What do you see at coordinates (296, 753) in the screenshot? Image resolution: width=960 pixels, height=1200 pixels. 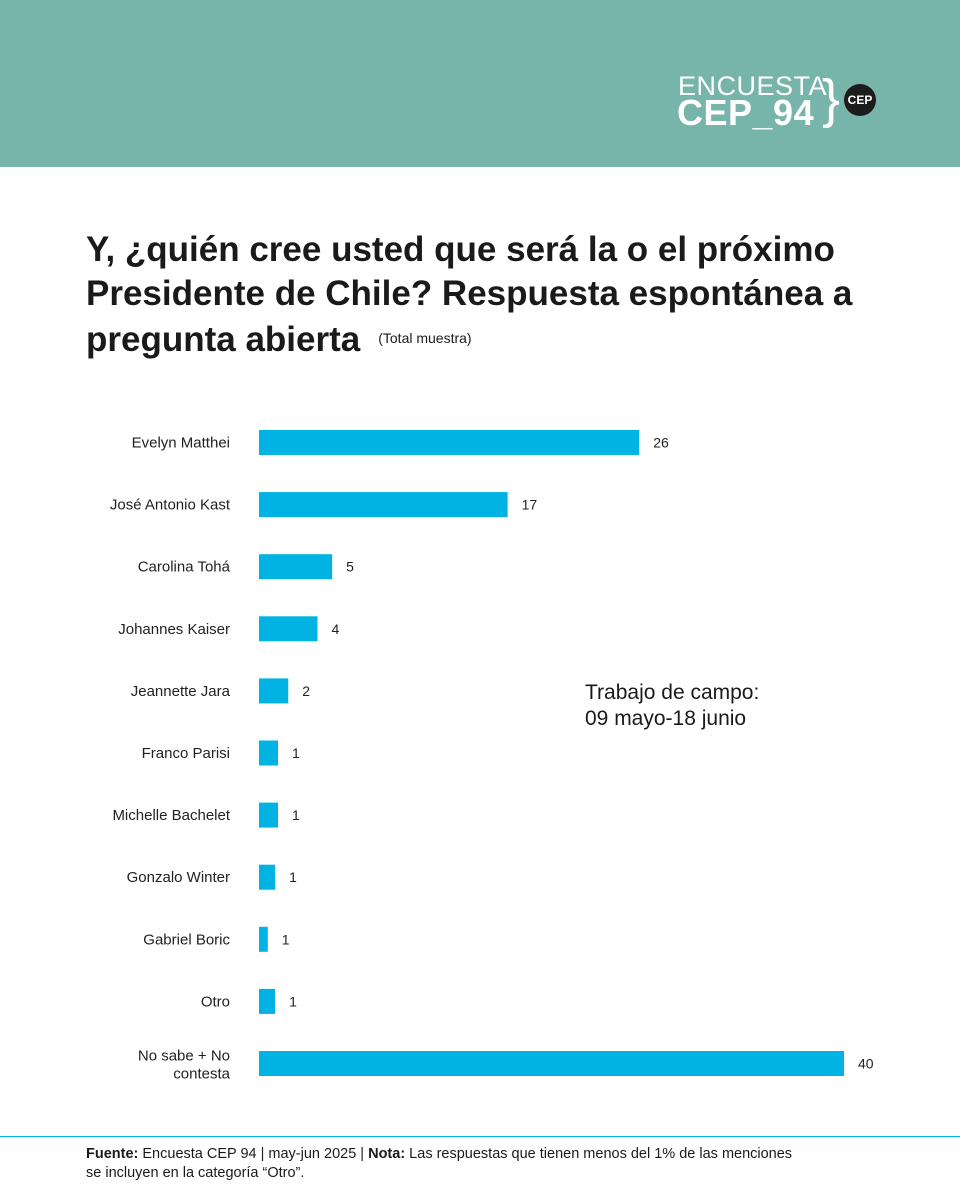 I see `value-label-5: 1` at bounding box center [296, 753].